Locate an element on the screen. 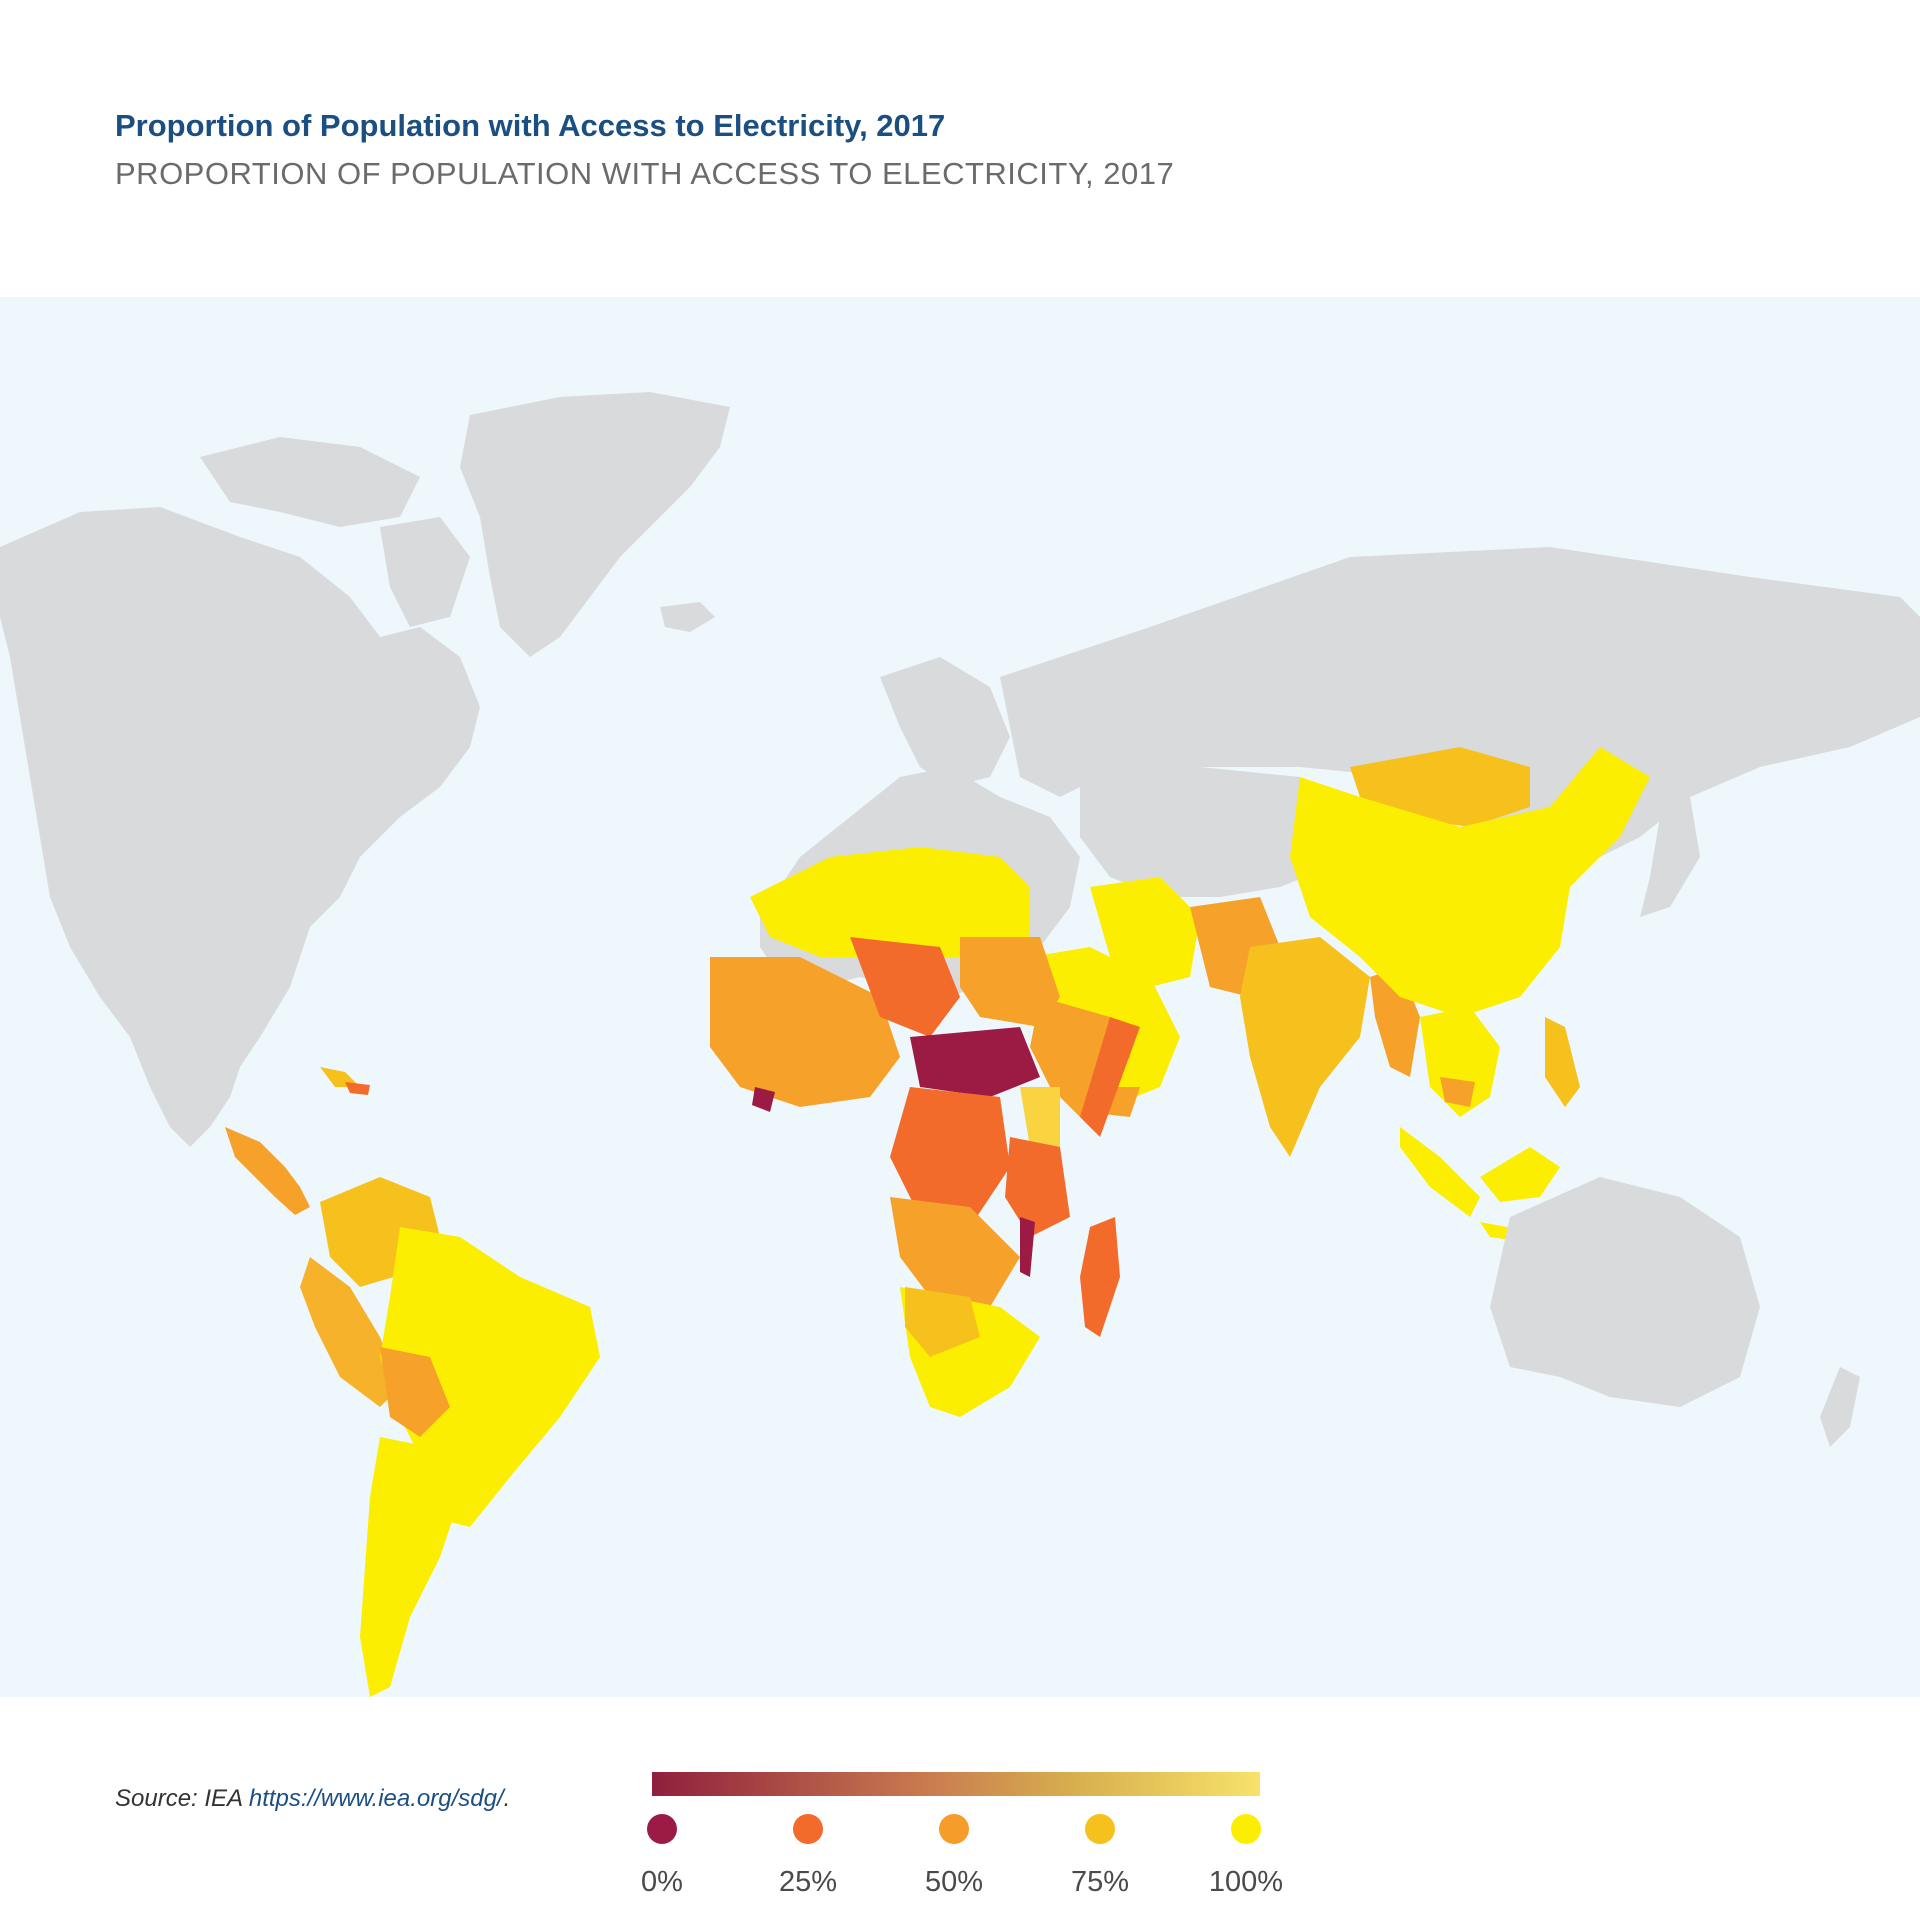  region-caribbean is located at coordinates (340, 1077).